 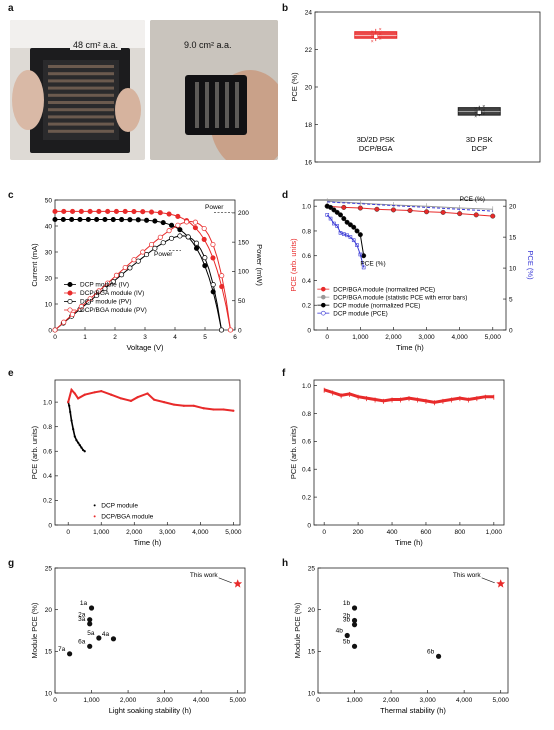 What do you see at coordinates (205, 337) in the screenshot?
I see `x-tick-label: 5` at bounding box center [205, 337].